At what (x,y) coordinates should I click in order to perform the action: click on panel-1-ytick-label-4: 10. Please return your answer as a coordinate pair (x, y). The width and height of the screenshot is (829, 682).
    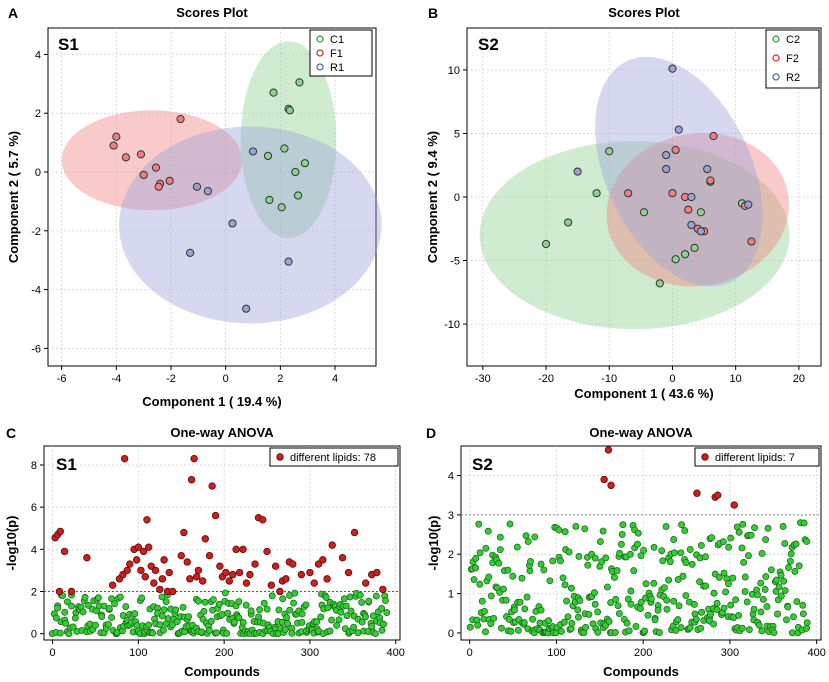
    Looking at the image, I should click on (454, 71).